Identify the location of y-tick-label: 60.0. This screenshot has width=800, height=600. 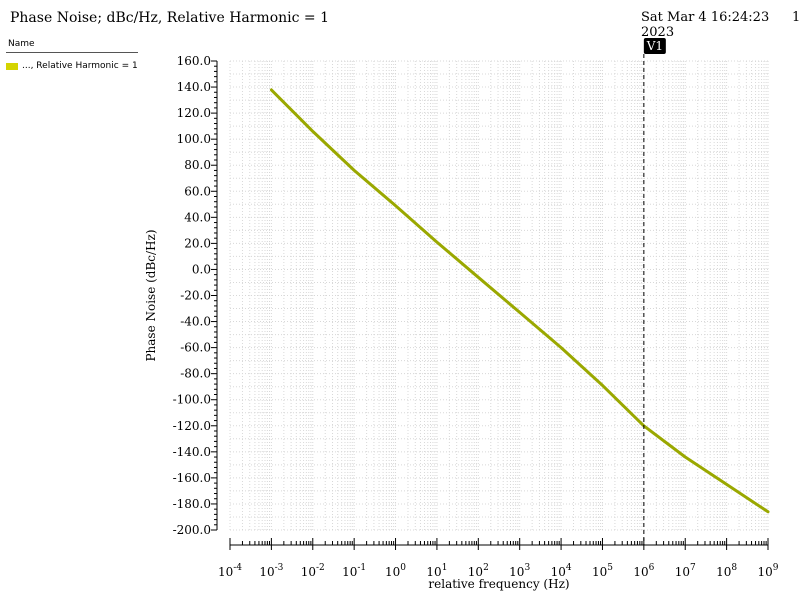
(197, 191).